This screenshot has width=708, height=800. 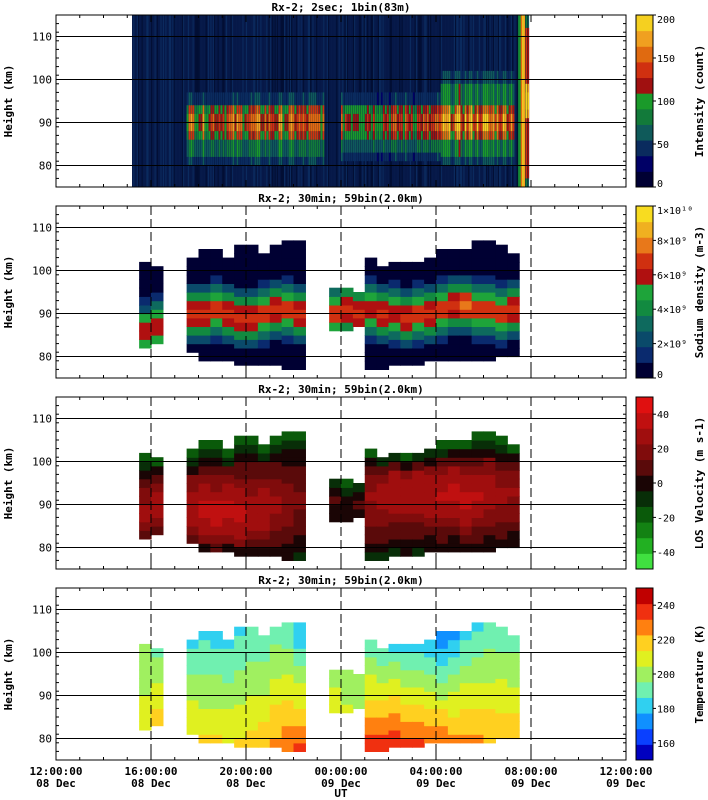 I want to click on panel-title: Rx-2; 30min; 59bin(2.0km), so click(x=341, y=389).